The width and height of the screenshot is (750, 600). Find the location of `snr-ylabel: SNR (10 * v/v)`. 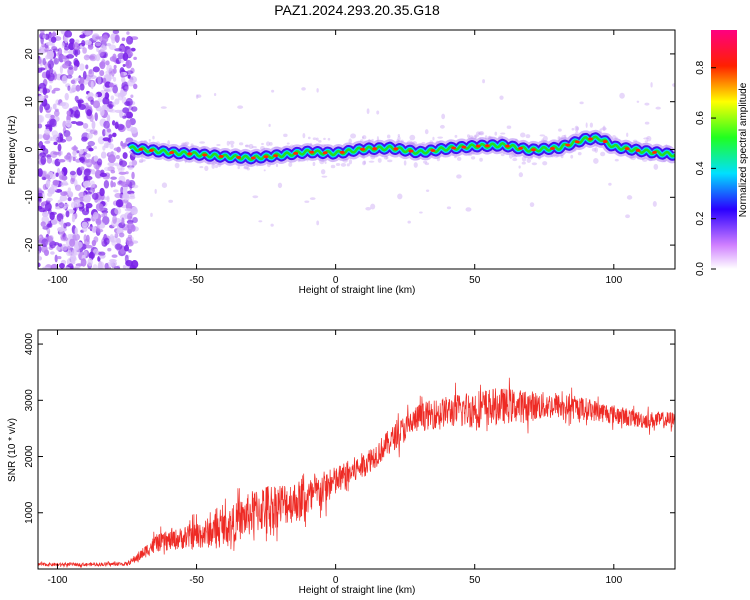

snr-ylabel: SNR (10 * v/v) is located at coordinates (12, 450).